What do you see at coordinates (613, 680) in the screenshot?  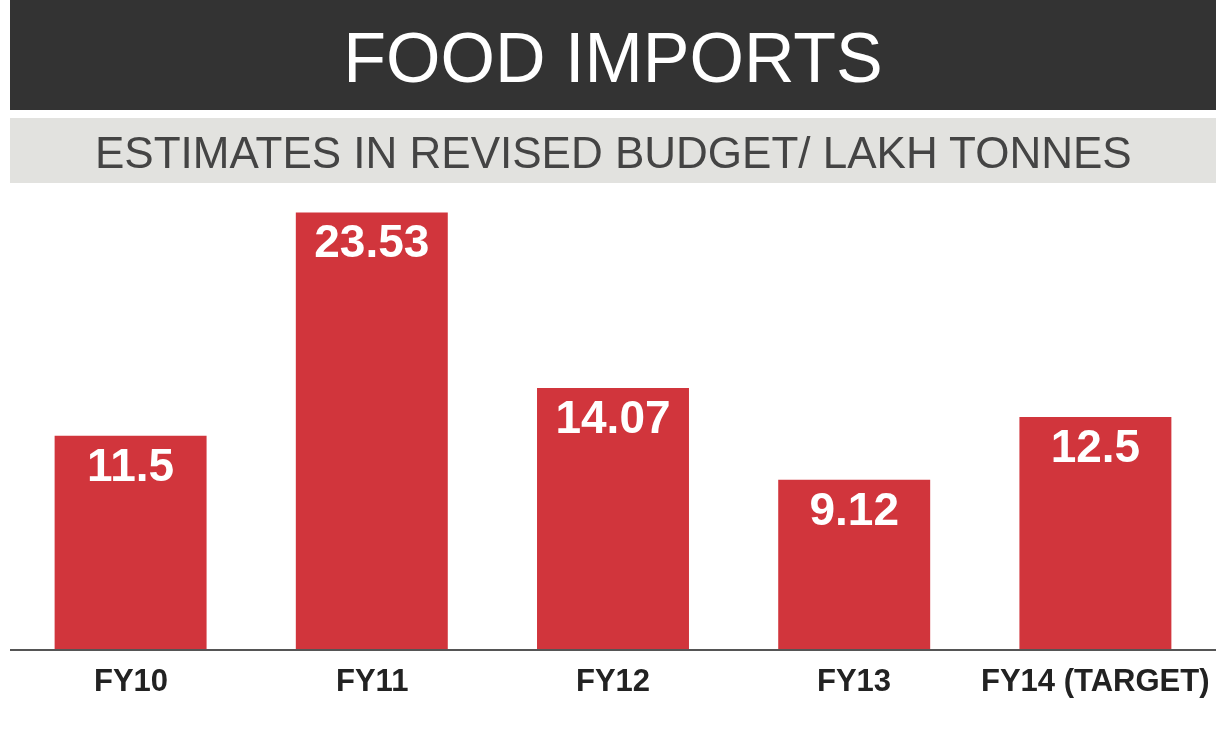 I see `x-tick-label: FY12` at bounding box center [613, 680].